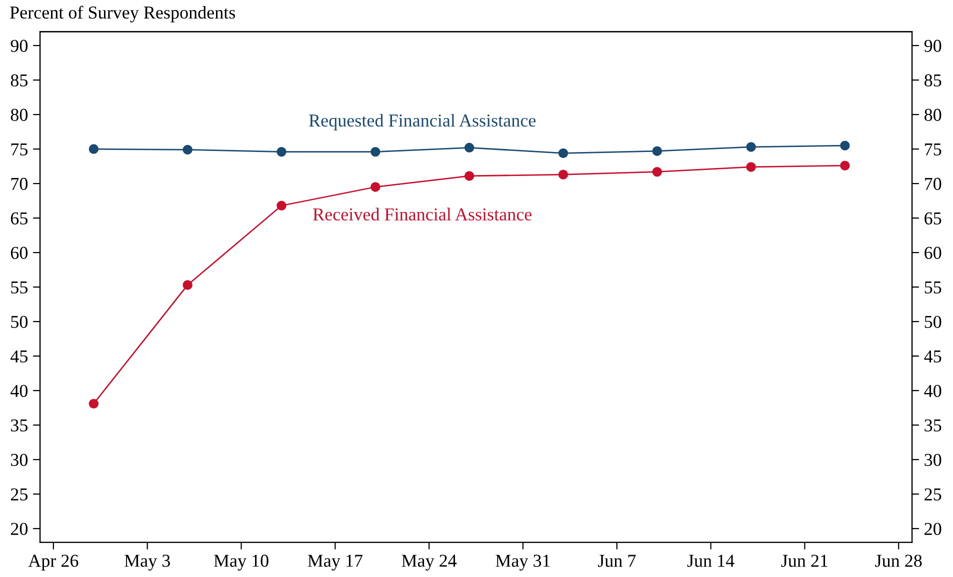 The width and height of the screenshot is (953, 577). What do you see at coordinates (933, 425) in the screenshot?
I see `y2-tick-label: 35` at bounding box center [933, 425].